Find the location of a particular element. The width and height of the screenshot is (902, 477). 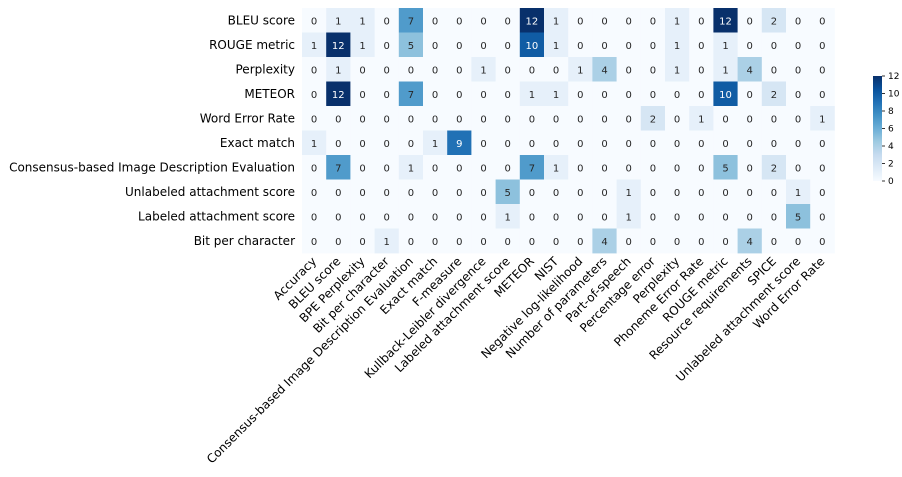

row-label: ROUGE metric is located at coordinates (252, 45).